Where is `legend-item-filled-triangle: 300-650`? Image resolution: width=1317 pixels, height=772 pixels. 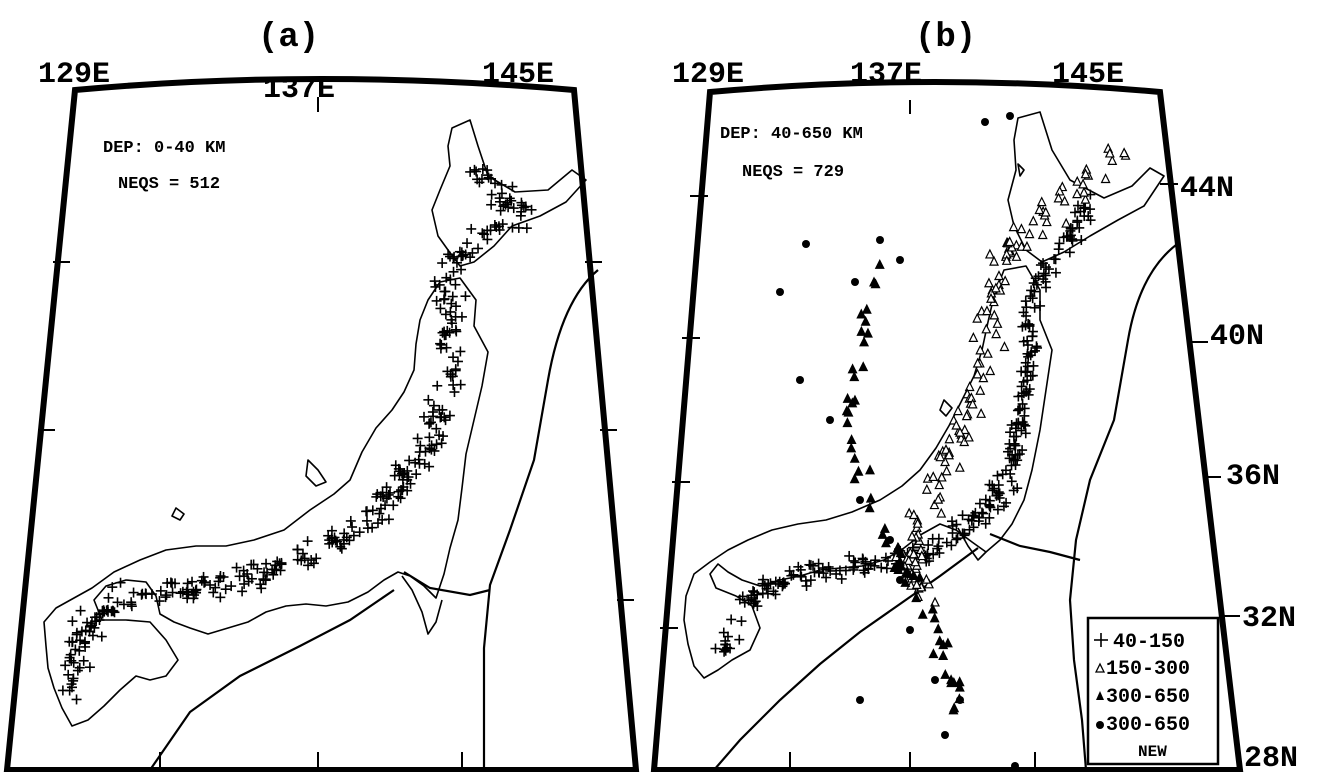
legend-item-filled-triangle: 300-650 is located at coordinates (1143, 697).